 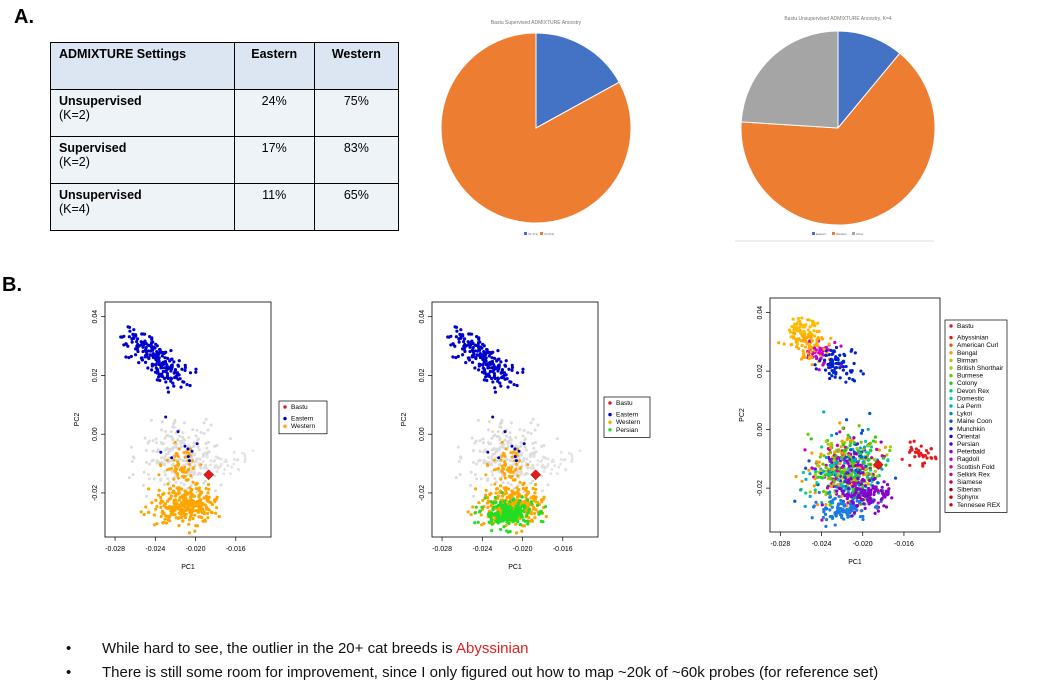 What do you see at coordinates (142, 207) in the screenshot?
I see `row-setting: Unsupervised (K=4)` at bounding box center [142, 207].